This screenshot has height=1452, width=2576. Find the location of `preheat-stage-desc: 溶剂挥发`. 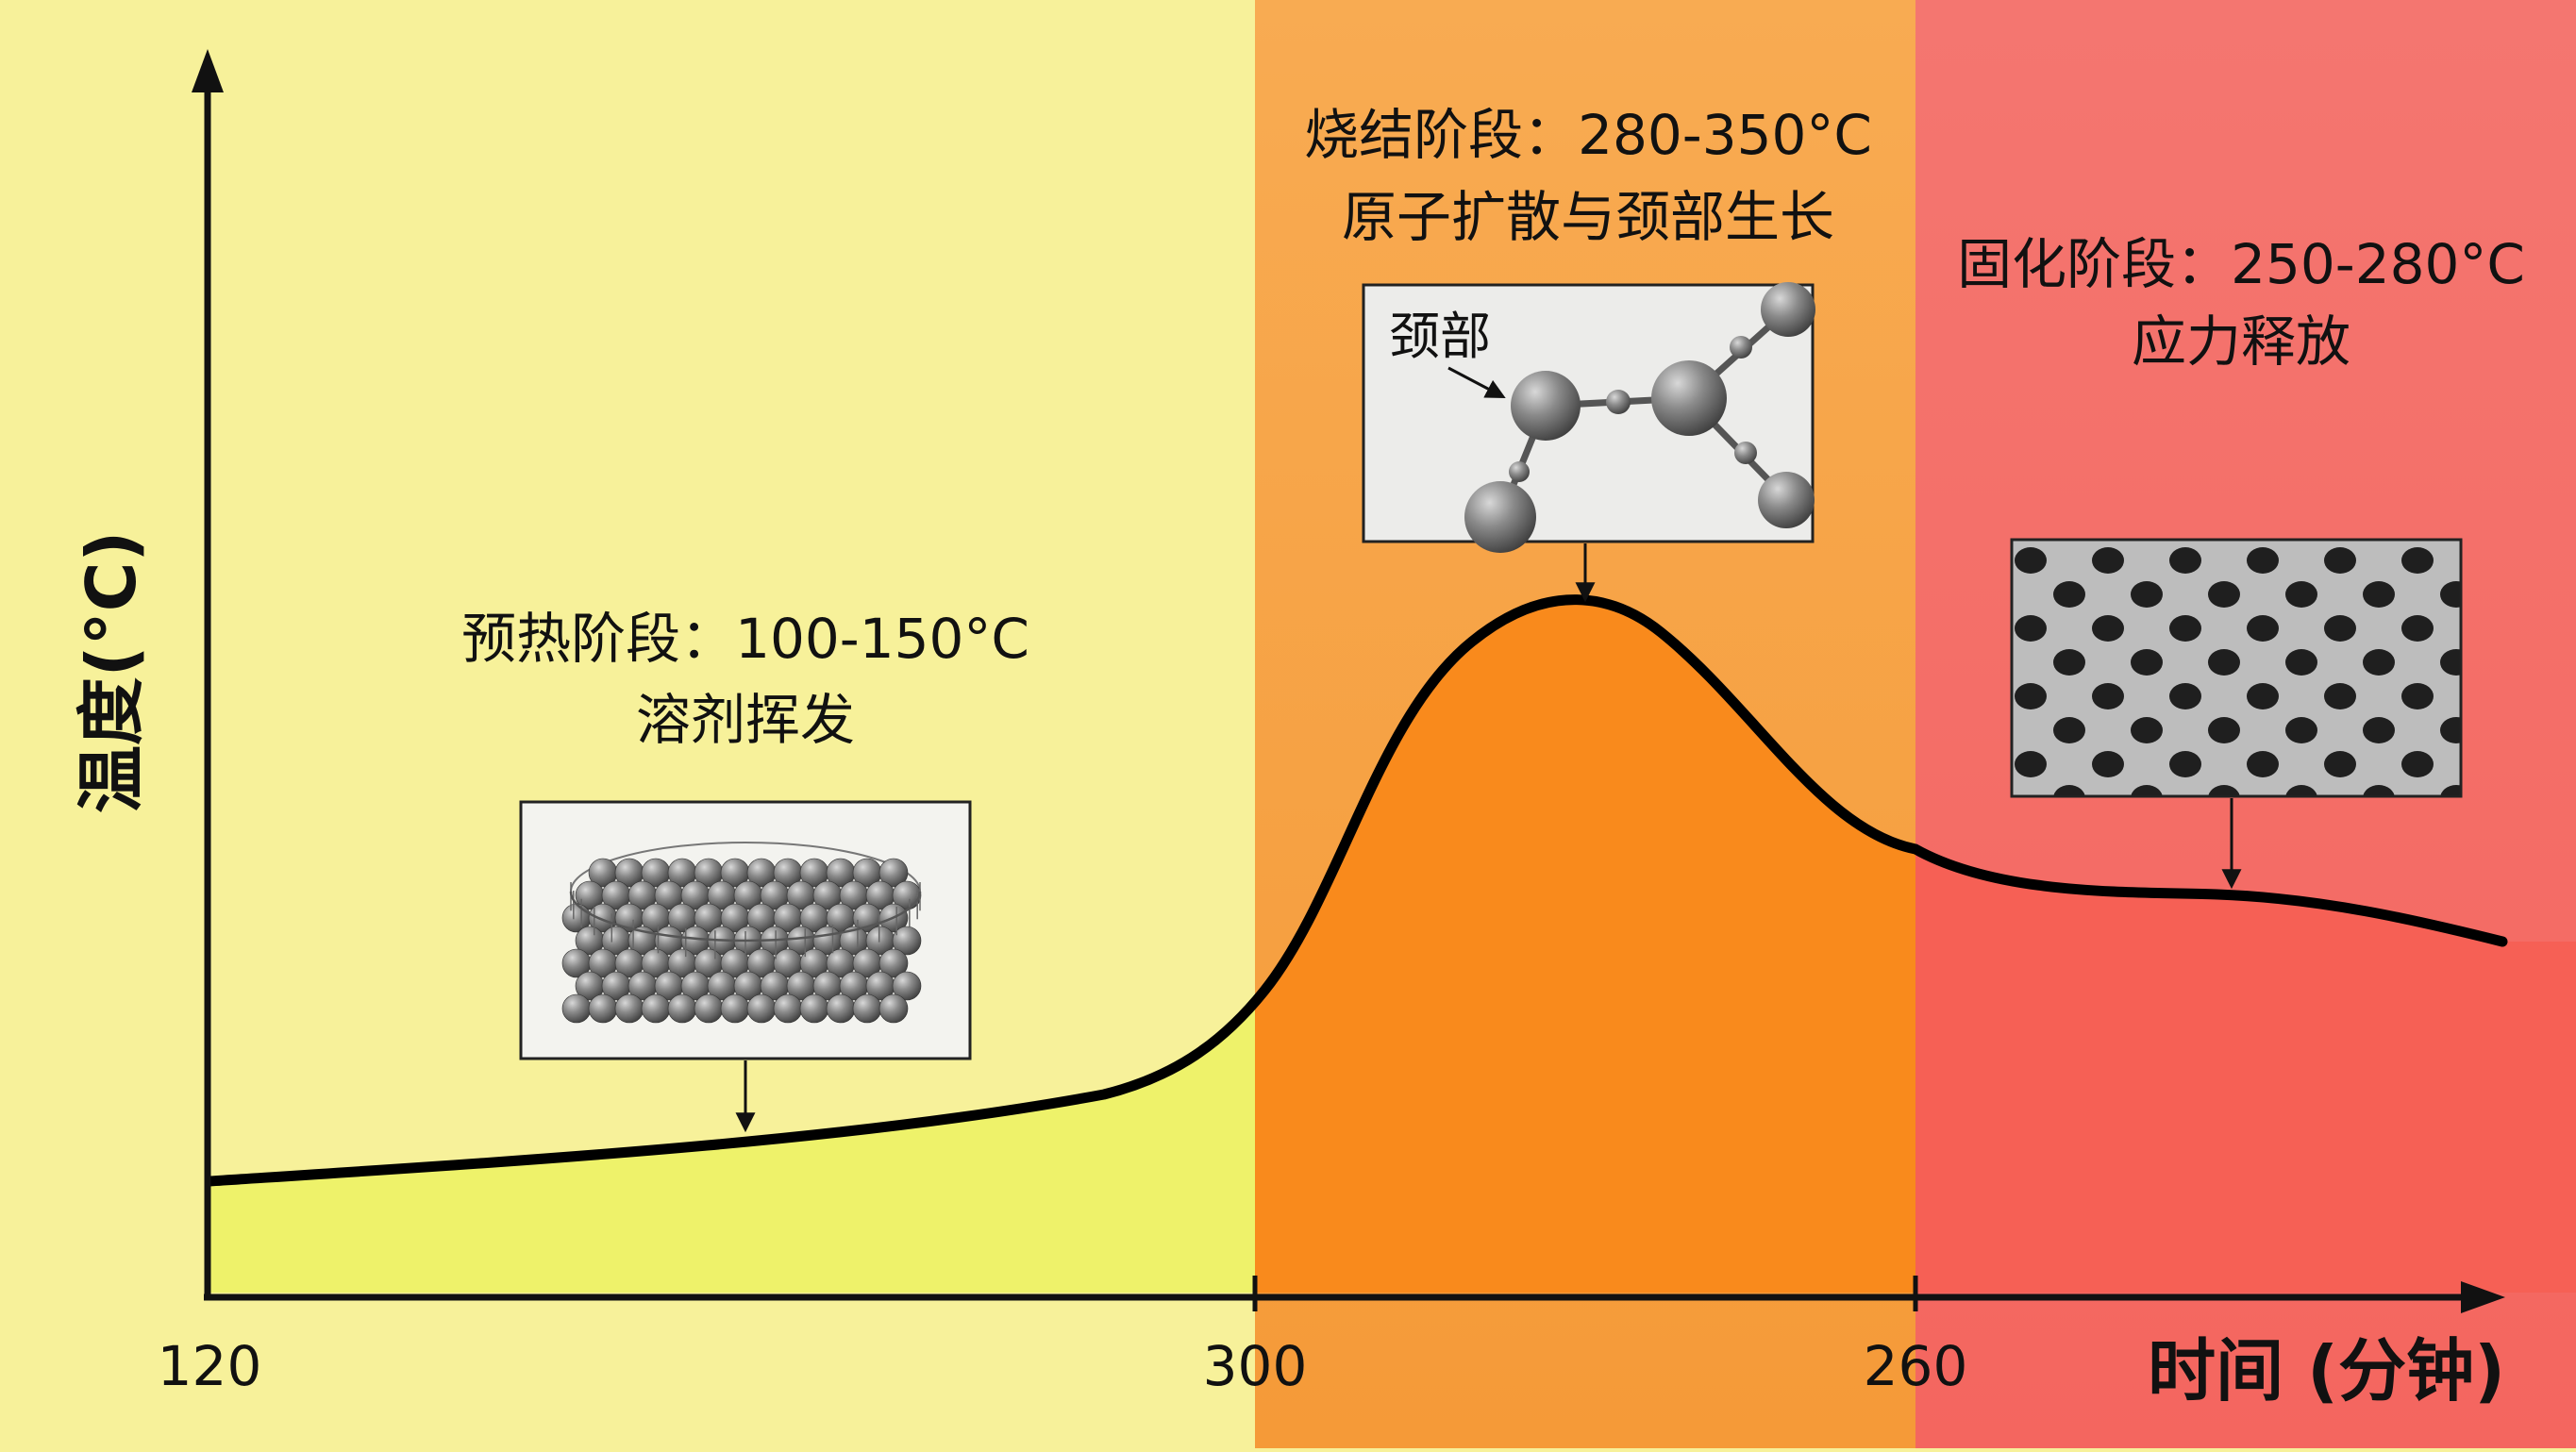

preheat-stage-desc: 溶剂挥发 is located at coordinates (745, 720).